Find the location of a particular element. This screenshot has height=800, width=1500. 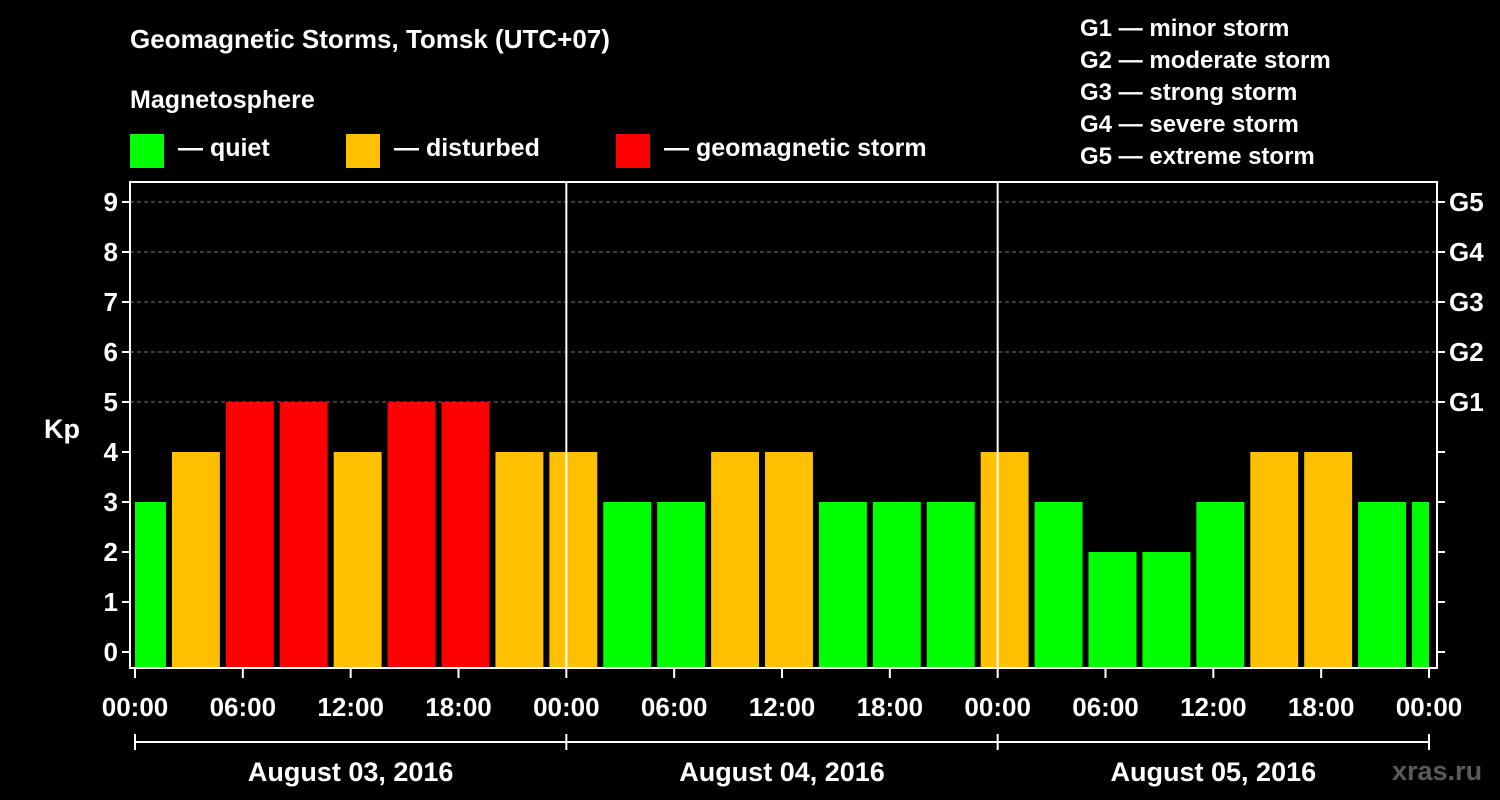

right-tick-label-g5: G5 is located at coordinates (1466, 202).